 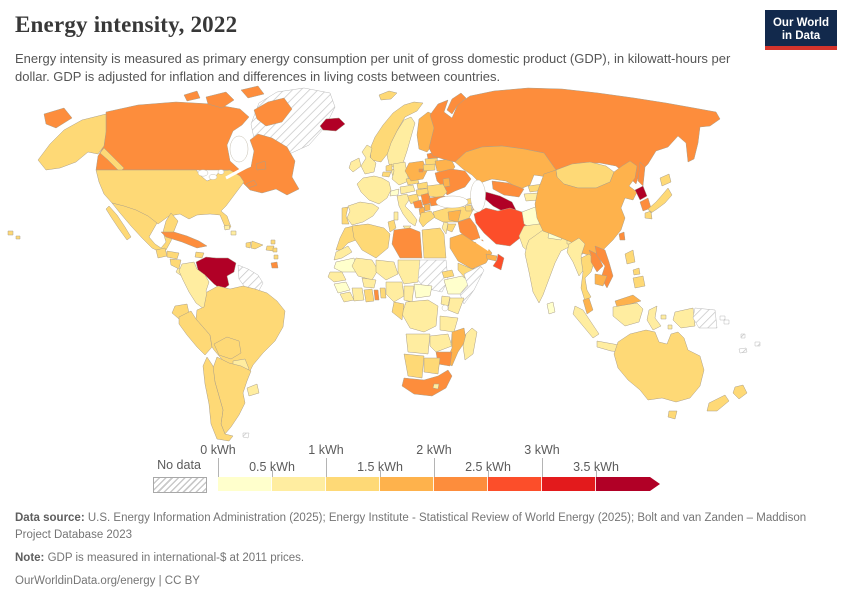 I want to click on country-western-sahara, so click(x=343, y=253).